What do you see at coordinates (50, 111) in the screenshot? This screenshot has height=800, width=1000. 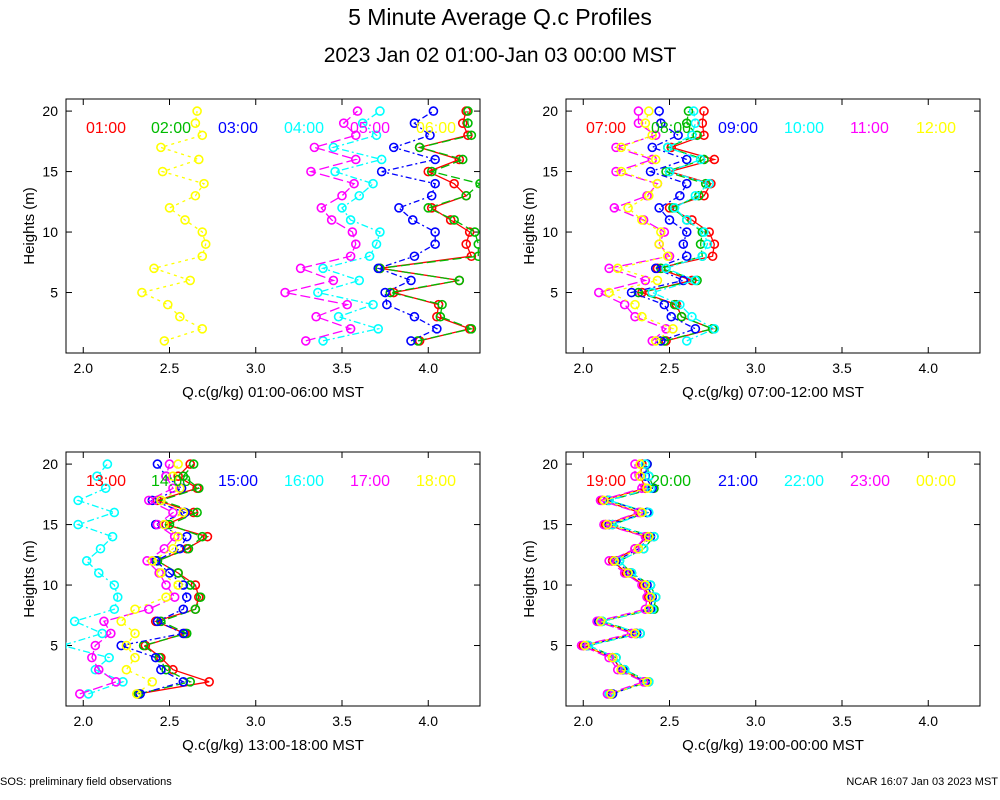 I see `y-tick-label: 20` at bounding box center [50, 111].